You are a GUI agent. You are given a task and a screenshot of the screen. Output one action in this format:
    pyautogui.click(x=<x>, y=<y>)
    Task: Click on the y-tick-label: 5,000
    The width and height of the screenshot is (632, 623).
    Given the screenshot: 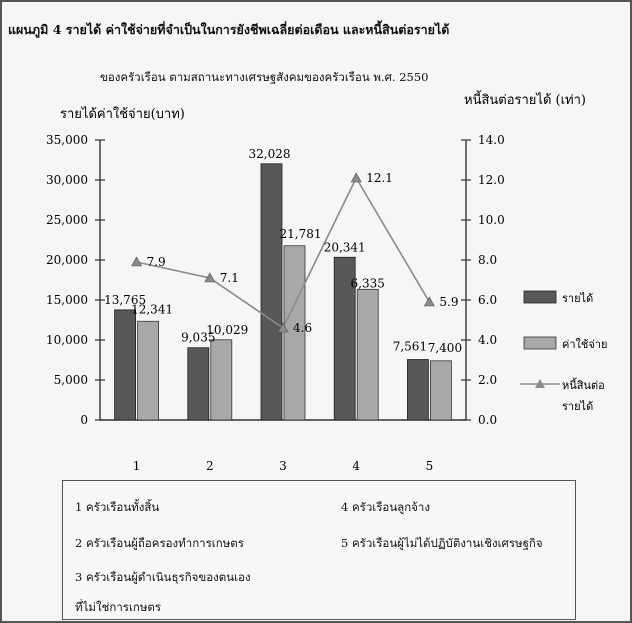 What is the action you would take?
    pyautogui.click(x=71, y=380)
    